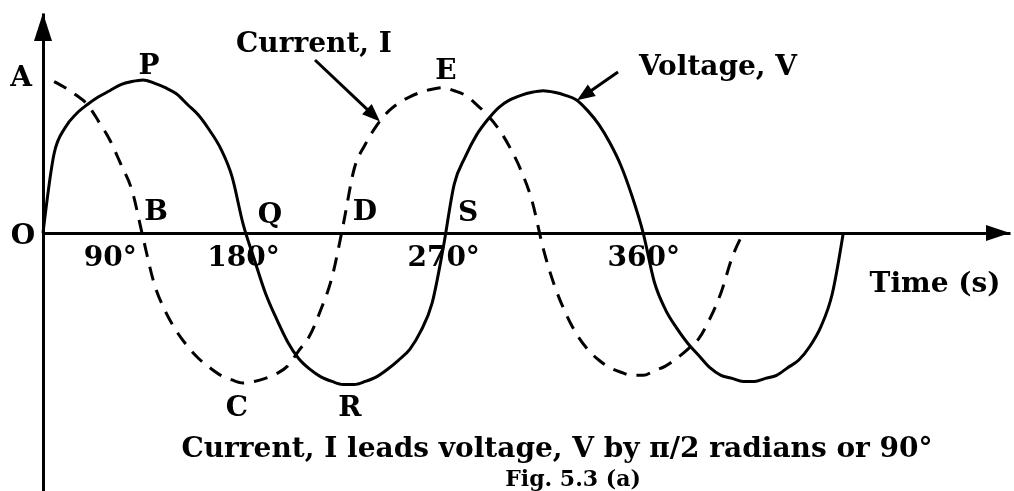  I want to click on text: R, so click(350, 406).